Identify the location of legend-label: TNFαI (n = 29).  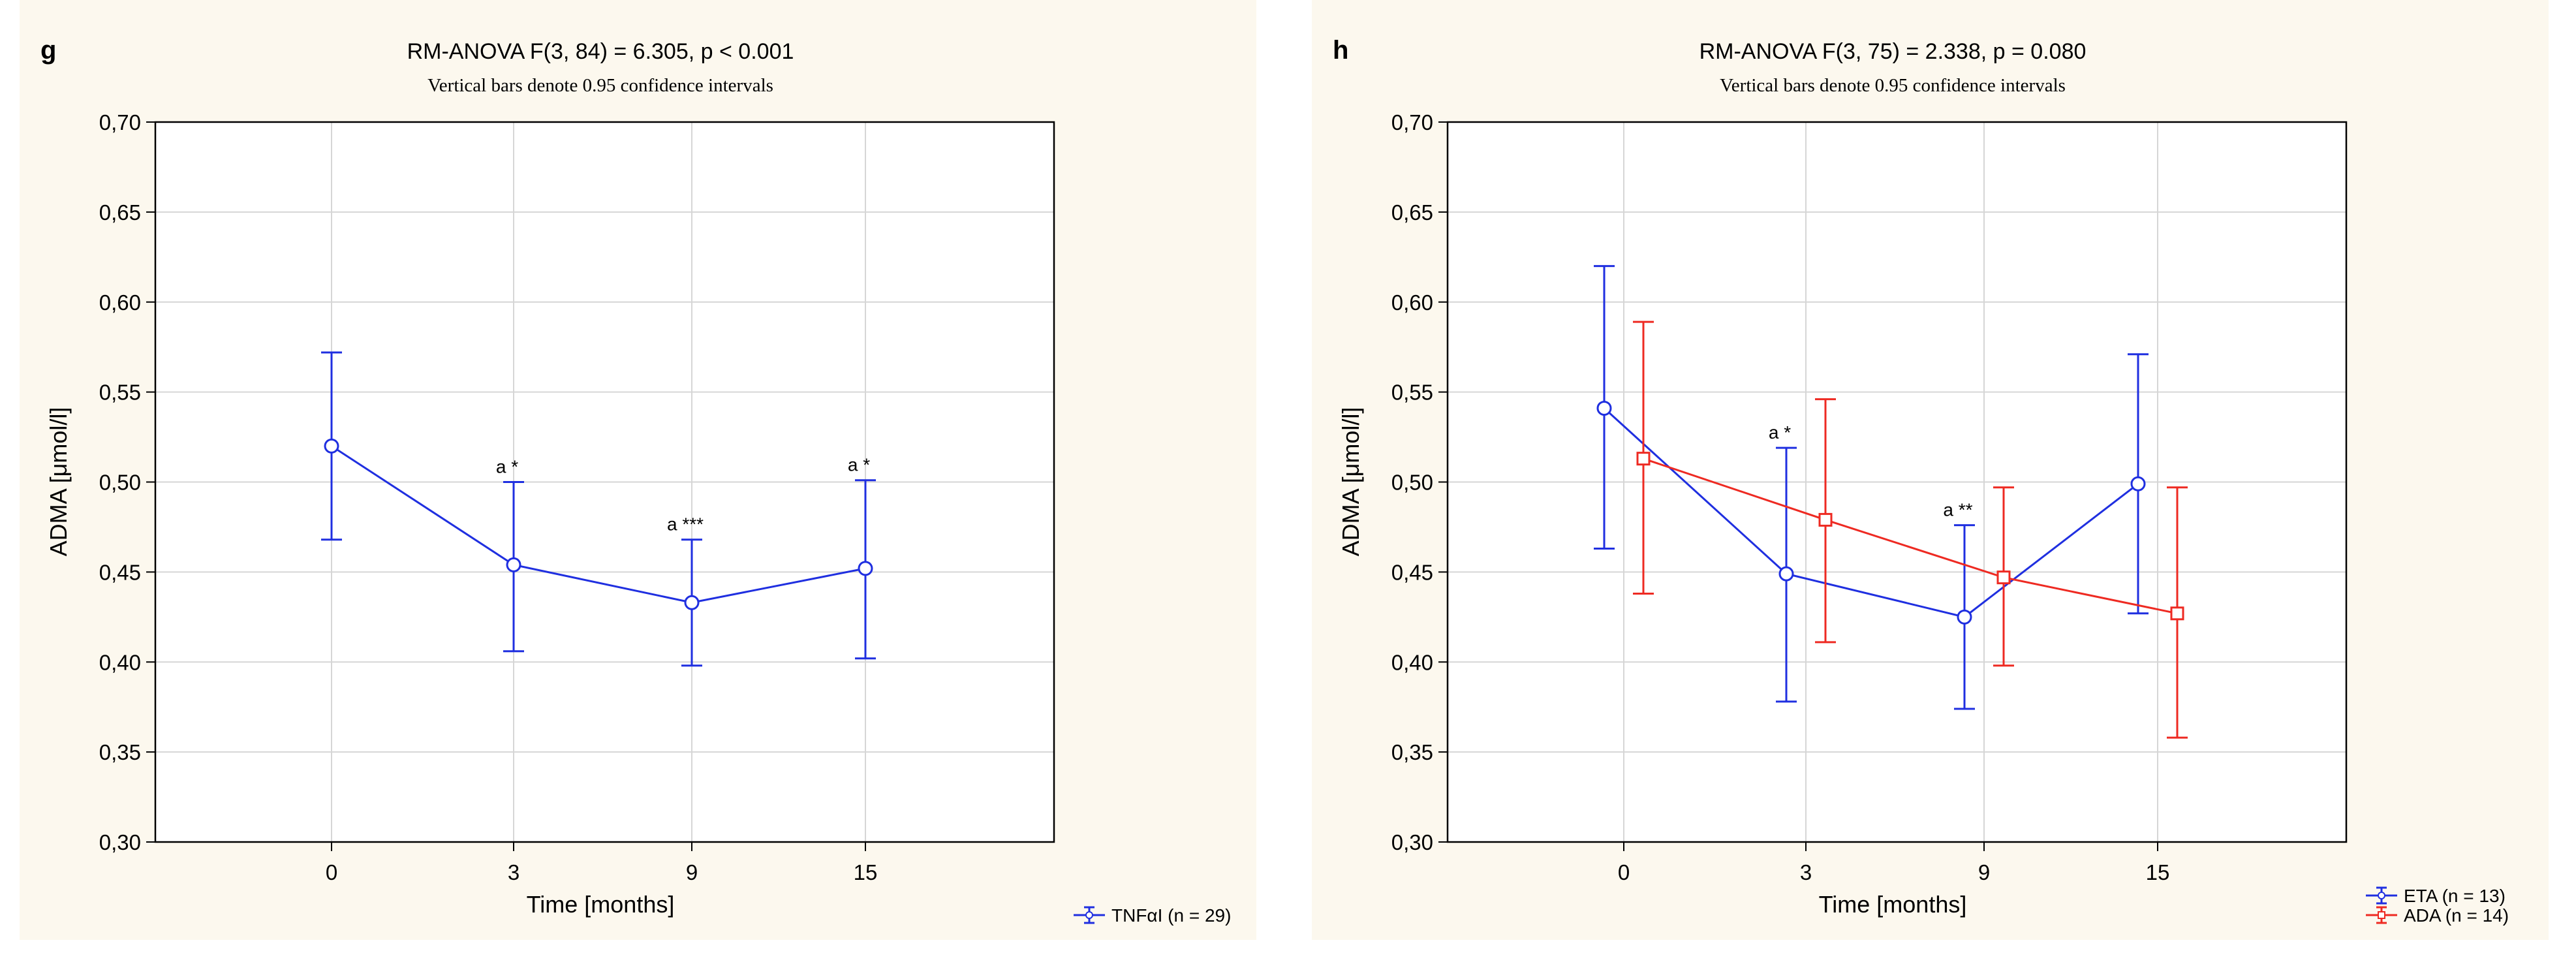
(1171, 915).